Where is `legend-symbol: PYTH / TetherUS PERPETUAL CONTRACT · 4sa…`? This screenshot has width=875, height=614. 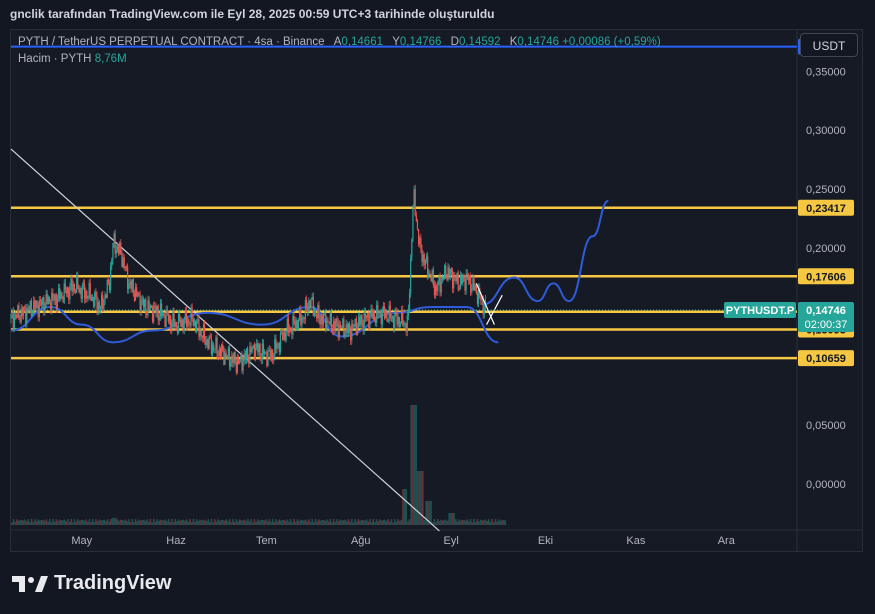 legend-symbol: PYTH / TetherUS PERPETUAL CONTRACT · 4sa… is located at coordinates (171, 42).